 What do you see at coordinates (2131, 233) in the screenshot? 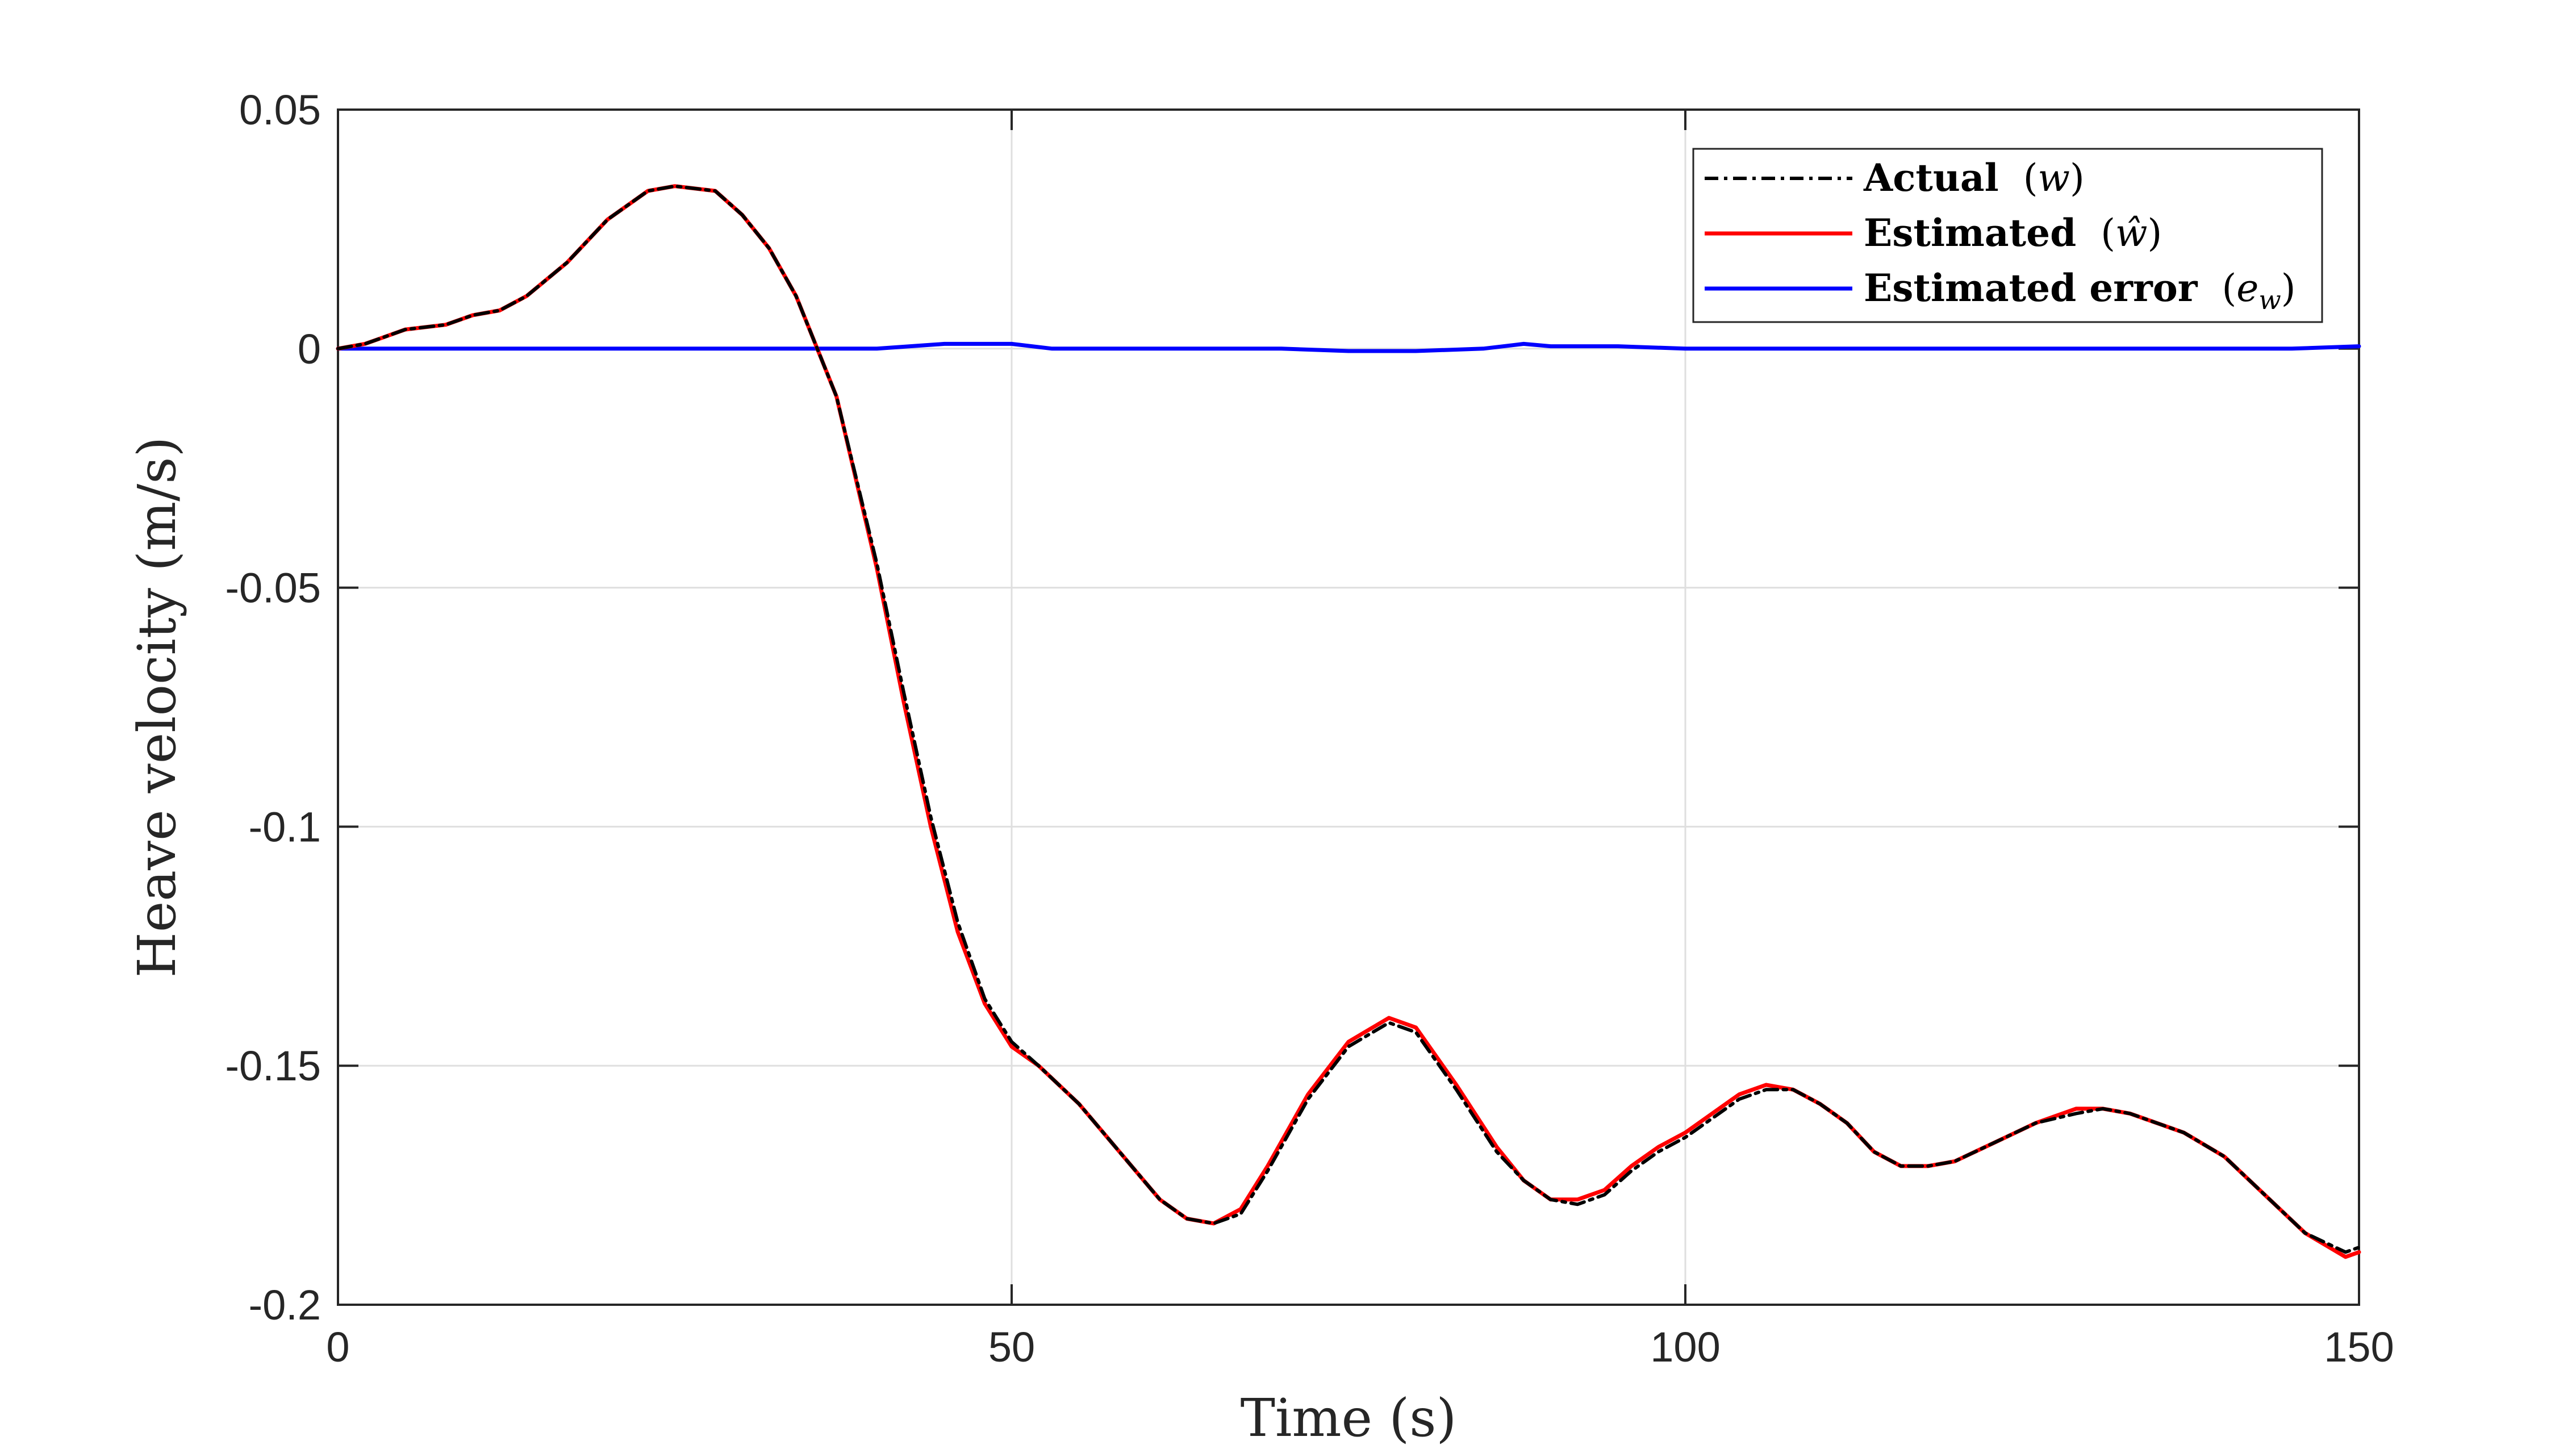
I see `legend-label-estimated-symbol: ŵ` at bounding box center [2131, 233].